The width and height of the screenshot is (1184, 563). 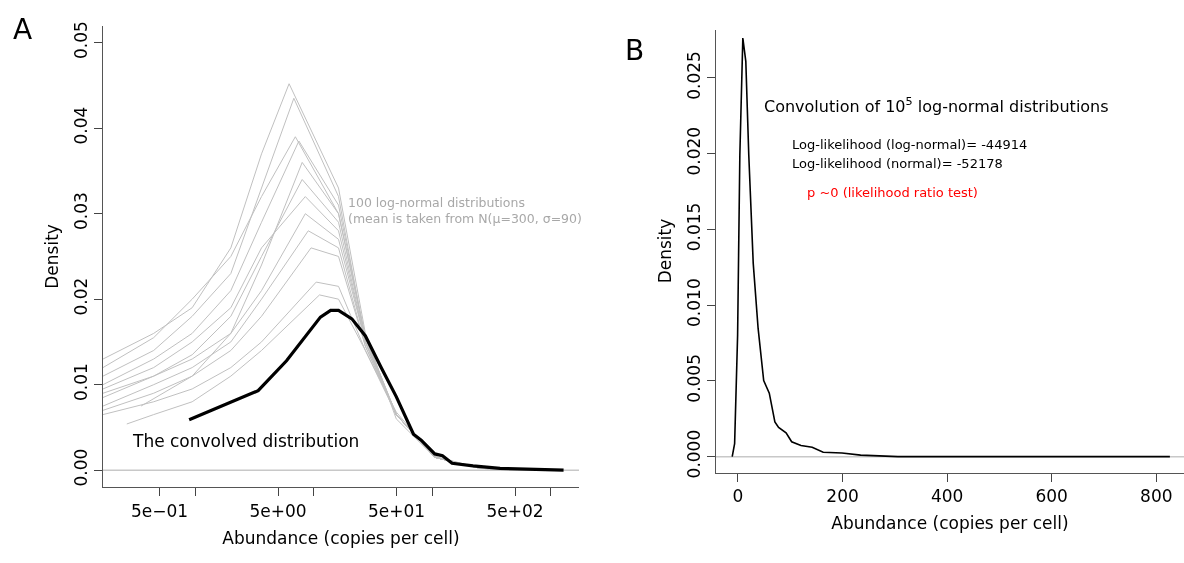 I want to click on y-tick-label: 0.03, so click(x=81, y=211).